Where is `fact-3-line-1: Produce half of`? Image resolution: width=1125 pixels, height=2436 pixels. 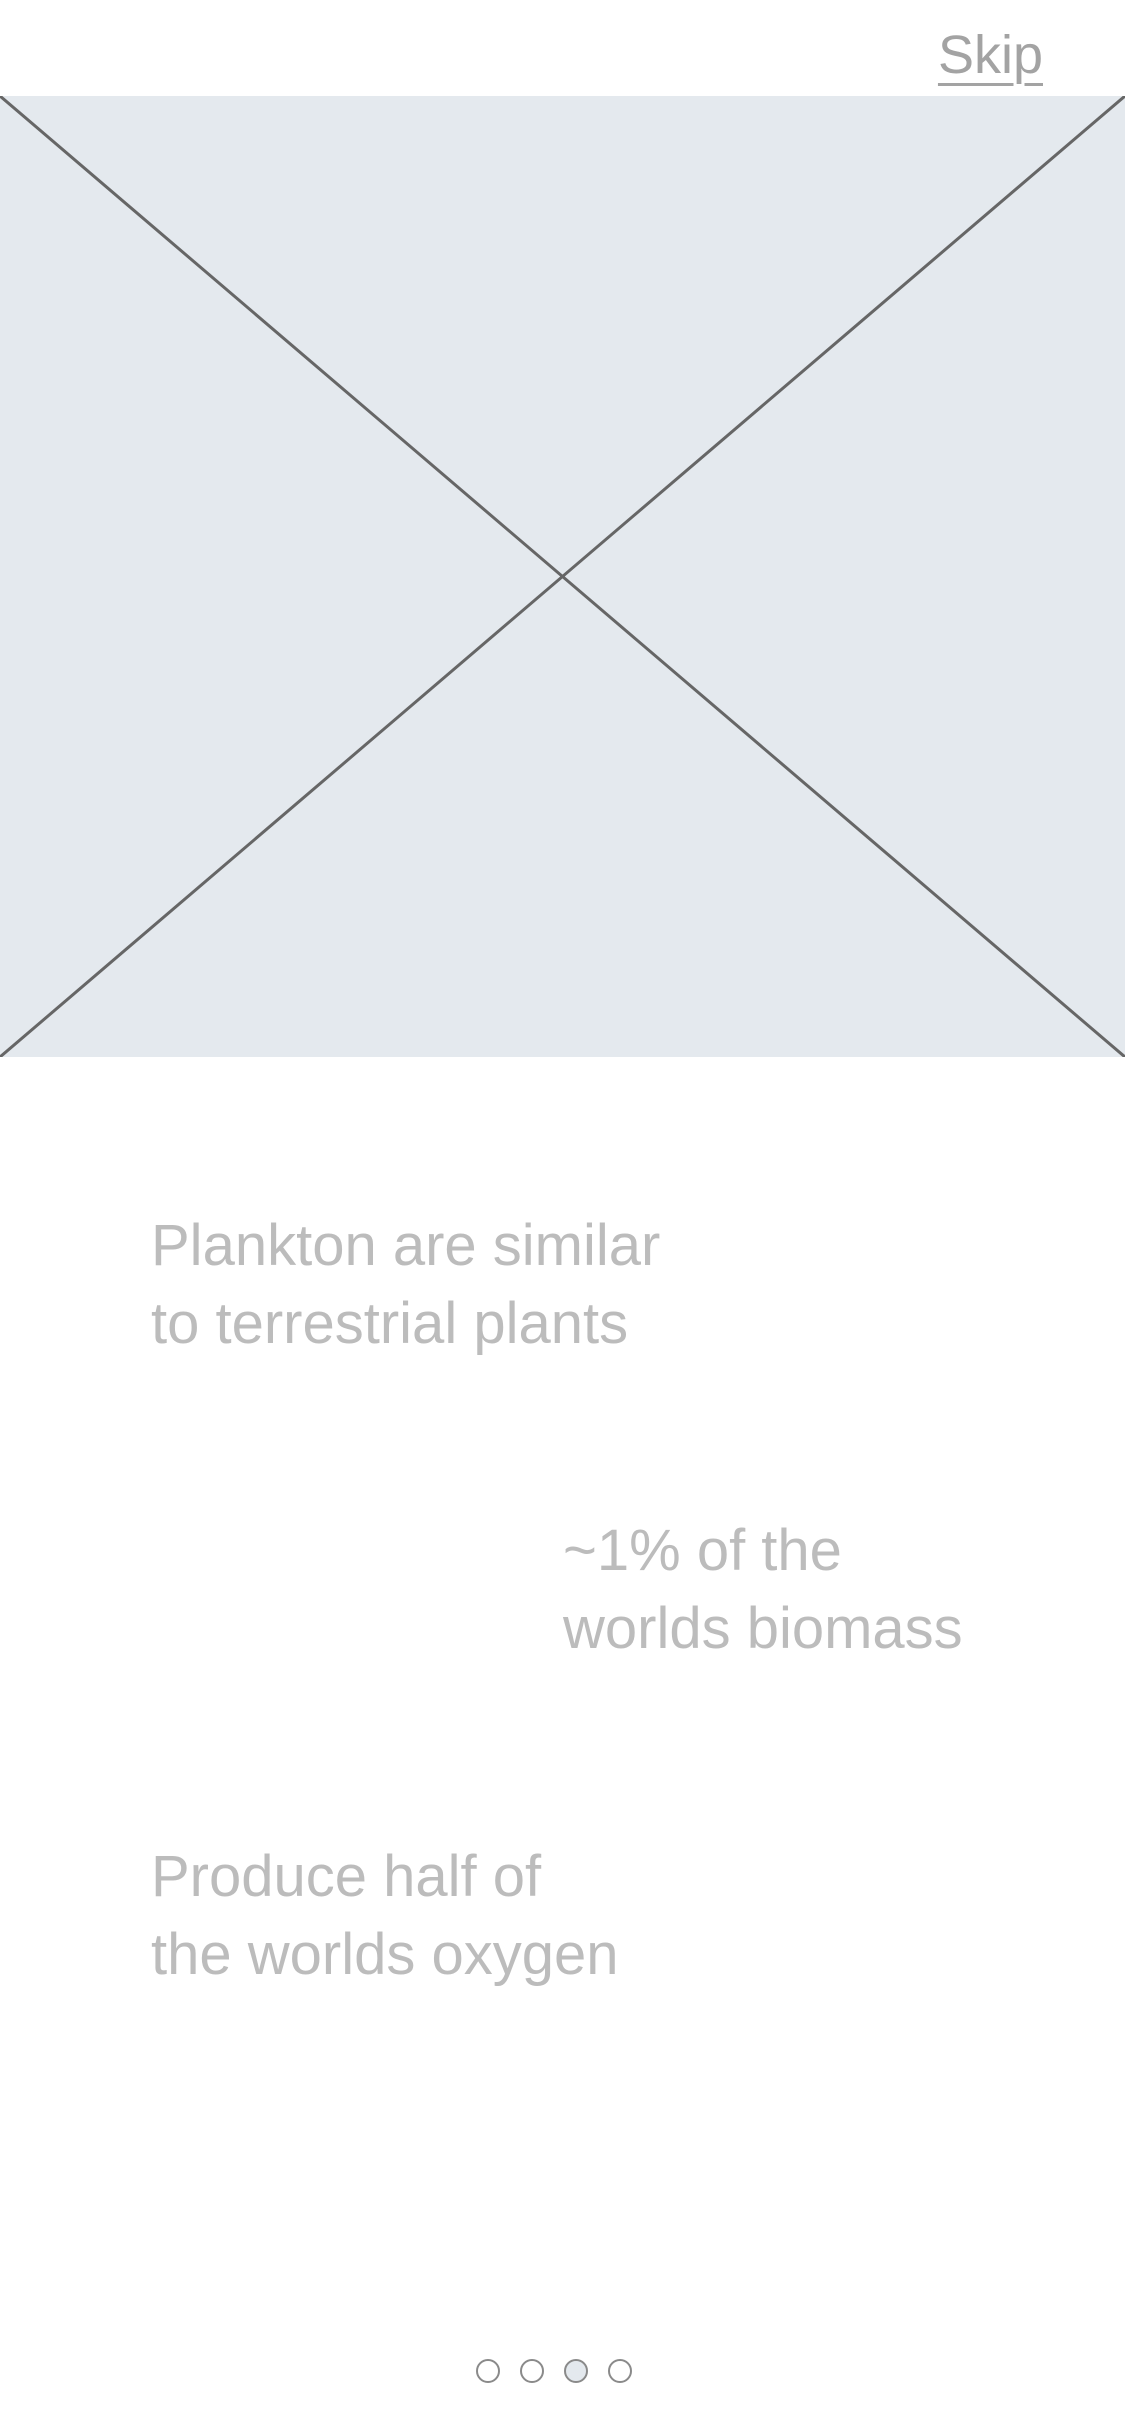
fact-3-line-1: Produce half of is located at coordinates (346, 1876).